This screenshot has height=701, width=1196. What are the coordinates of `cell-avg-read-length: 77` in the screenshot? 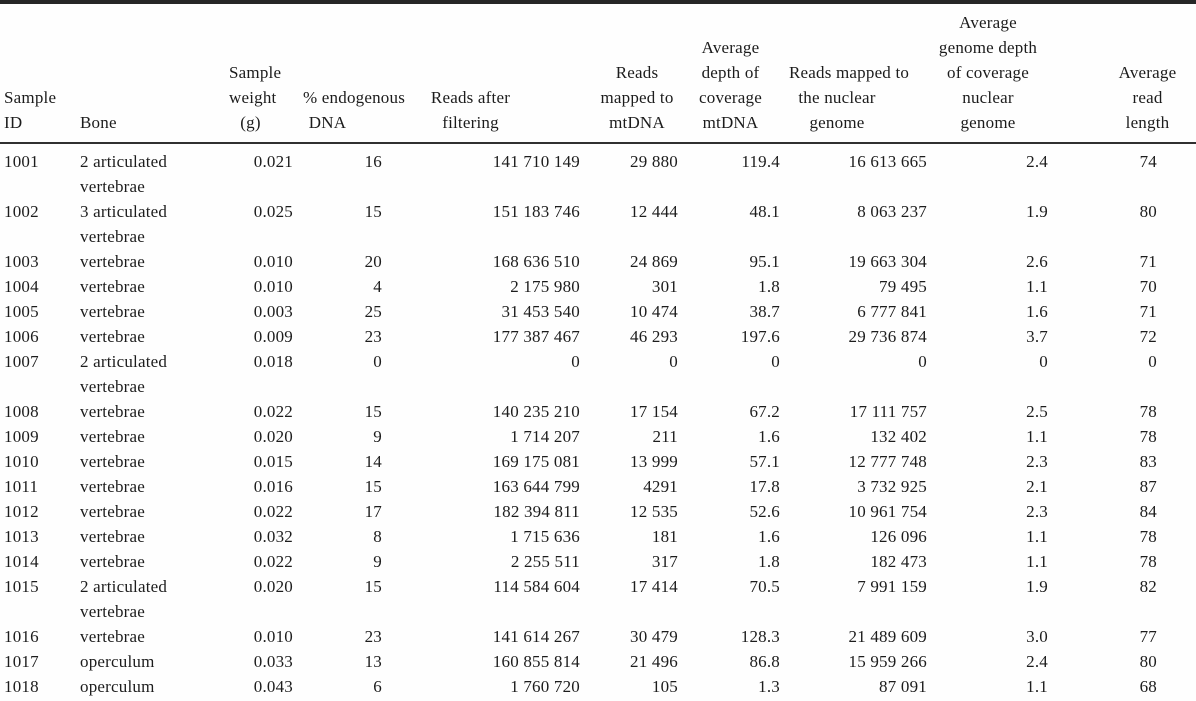 It's located at (1148, 636).